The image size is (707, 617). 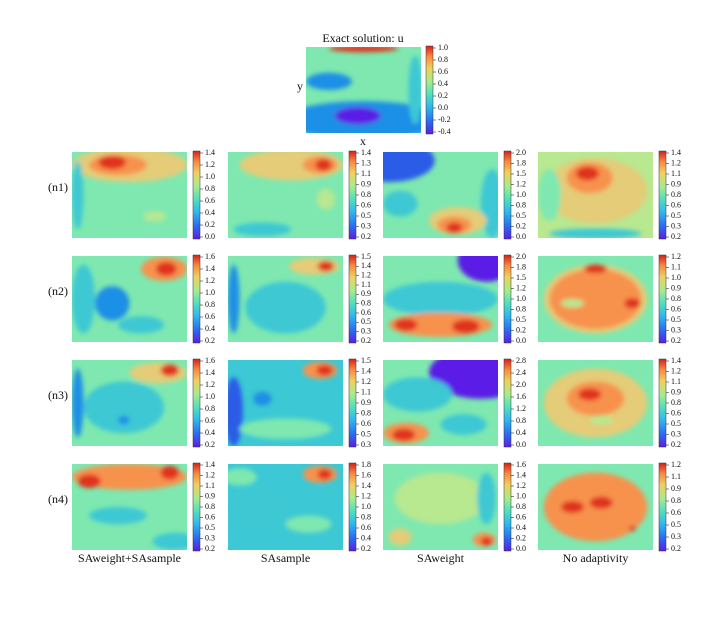 What do you see at coordinates (441, 558) in the screenshot?
I see `column-label: SAweight` at bounding box center [441, 558].